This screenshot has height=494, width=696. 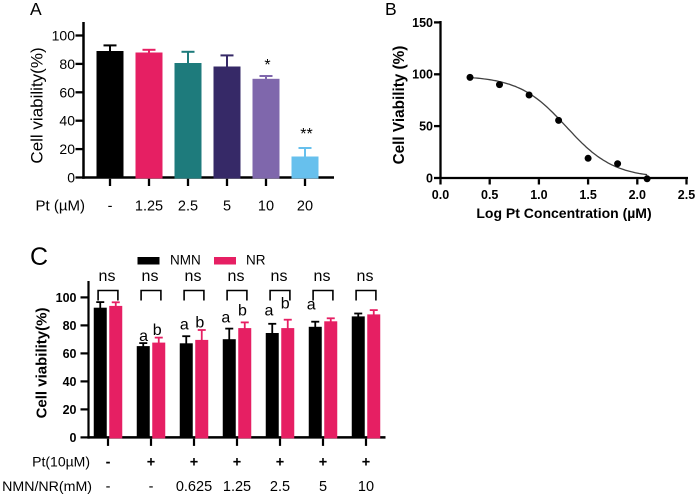 I want to click on svg-text: 1.0, so click(x=538, y=195).